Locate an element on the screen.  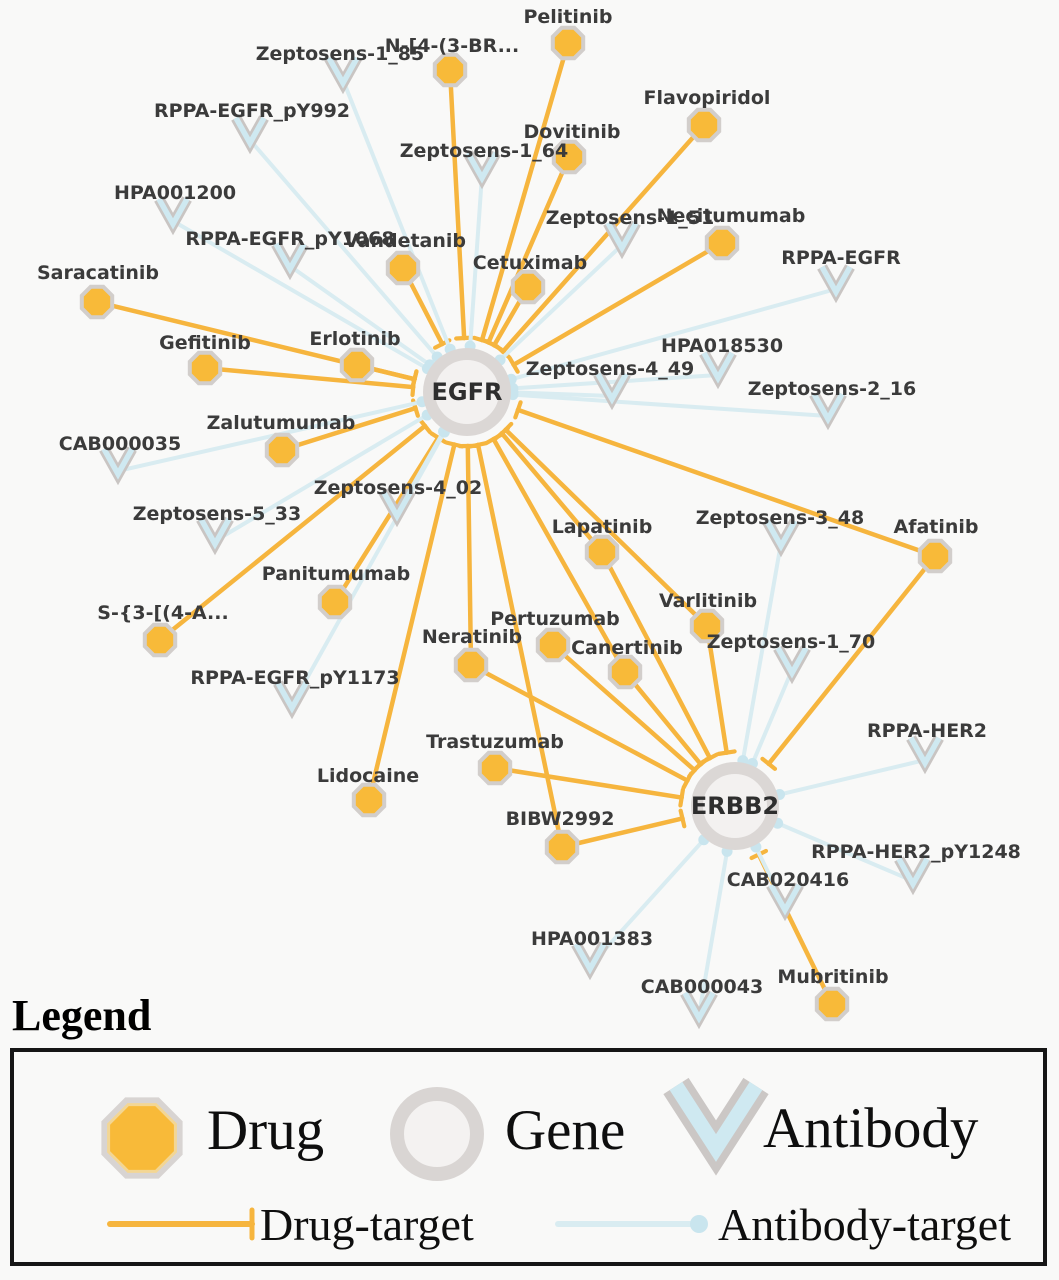
node-label-rppa-egfr-py992: RPPA-EGFR_pY992 is located at coordinates (252, 111).